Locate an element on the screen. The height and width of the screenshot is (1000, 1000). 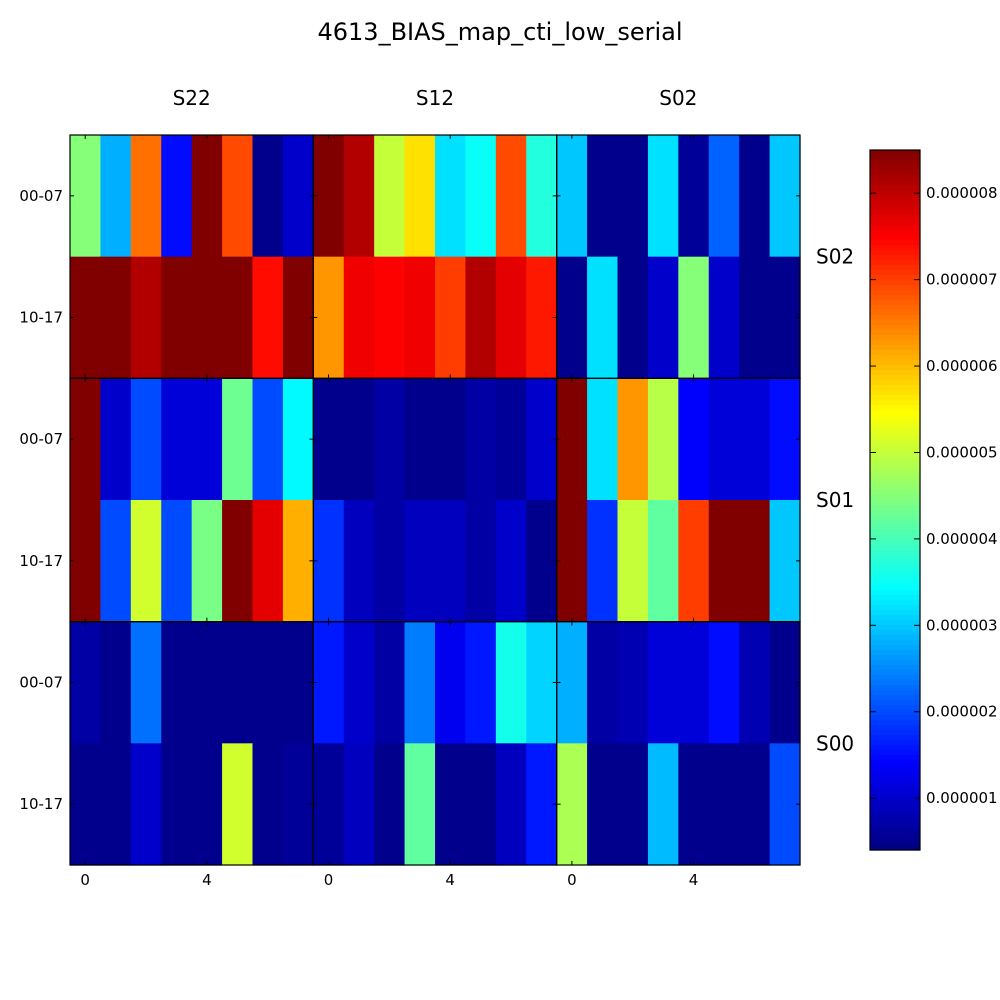
colorbar-tick-label: 0.000004 is located at coordinates (962, 539).